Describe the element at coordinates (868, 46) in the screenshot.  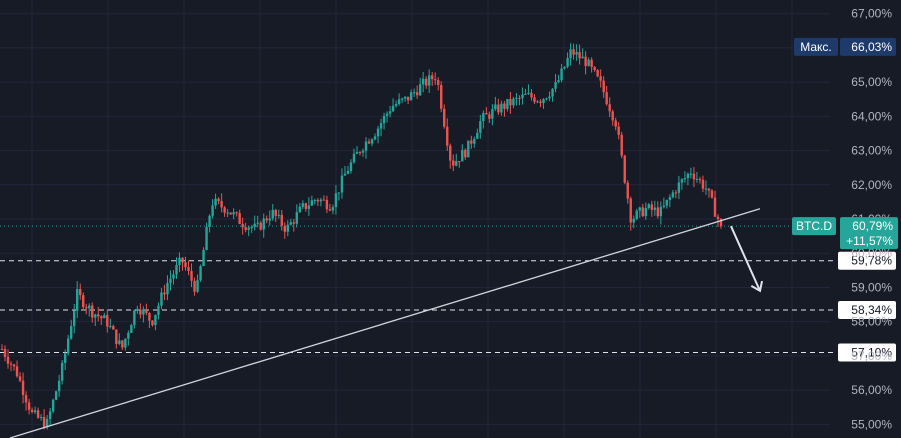
I see `max-value-box` at that location.